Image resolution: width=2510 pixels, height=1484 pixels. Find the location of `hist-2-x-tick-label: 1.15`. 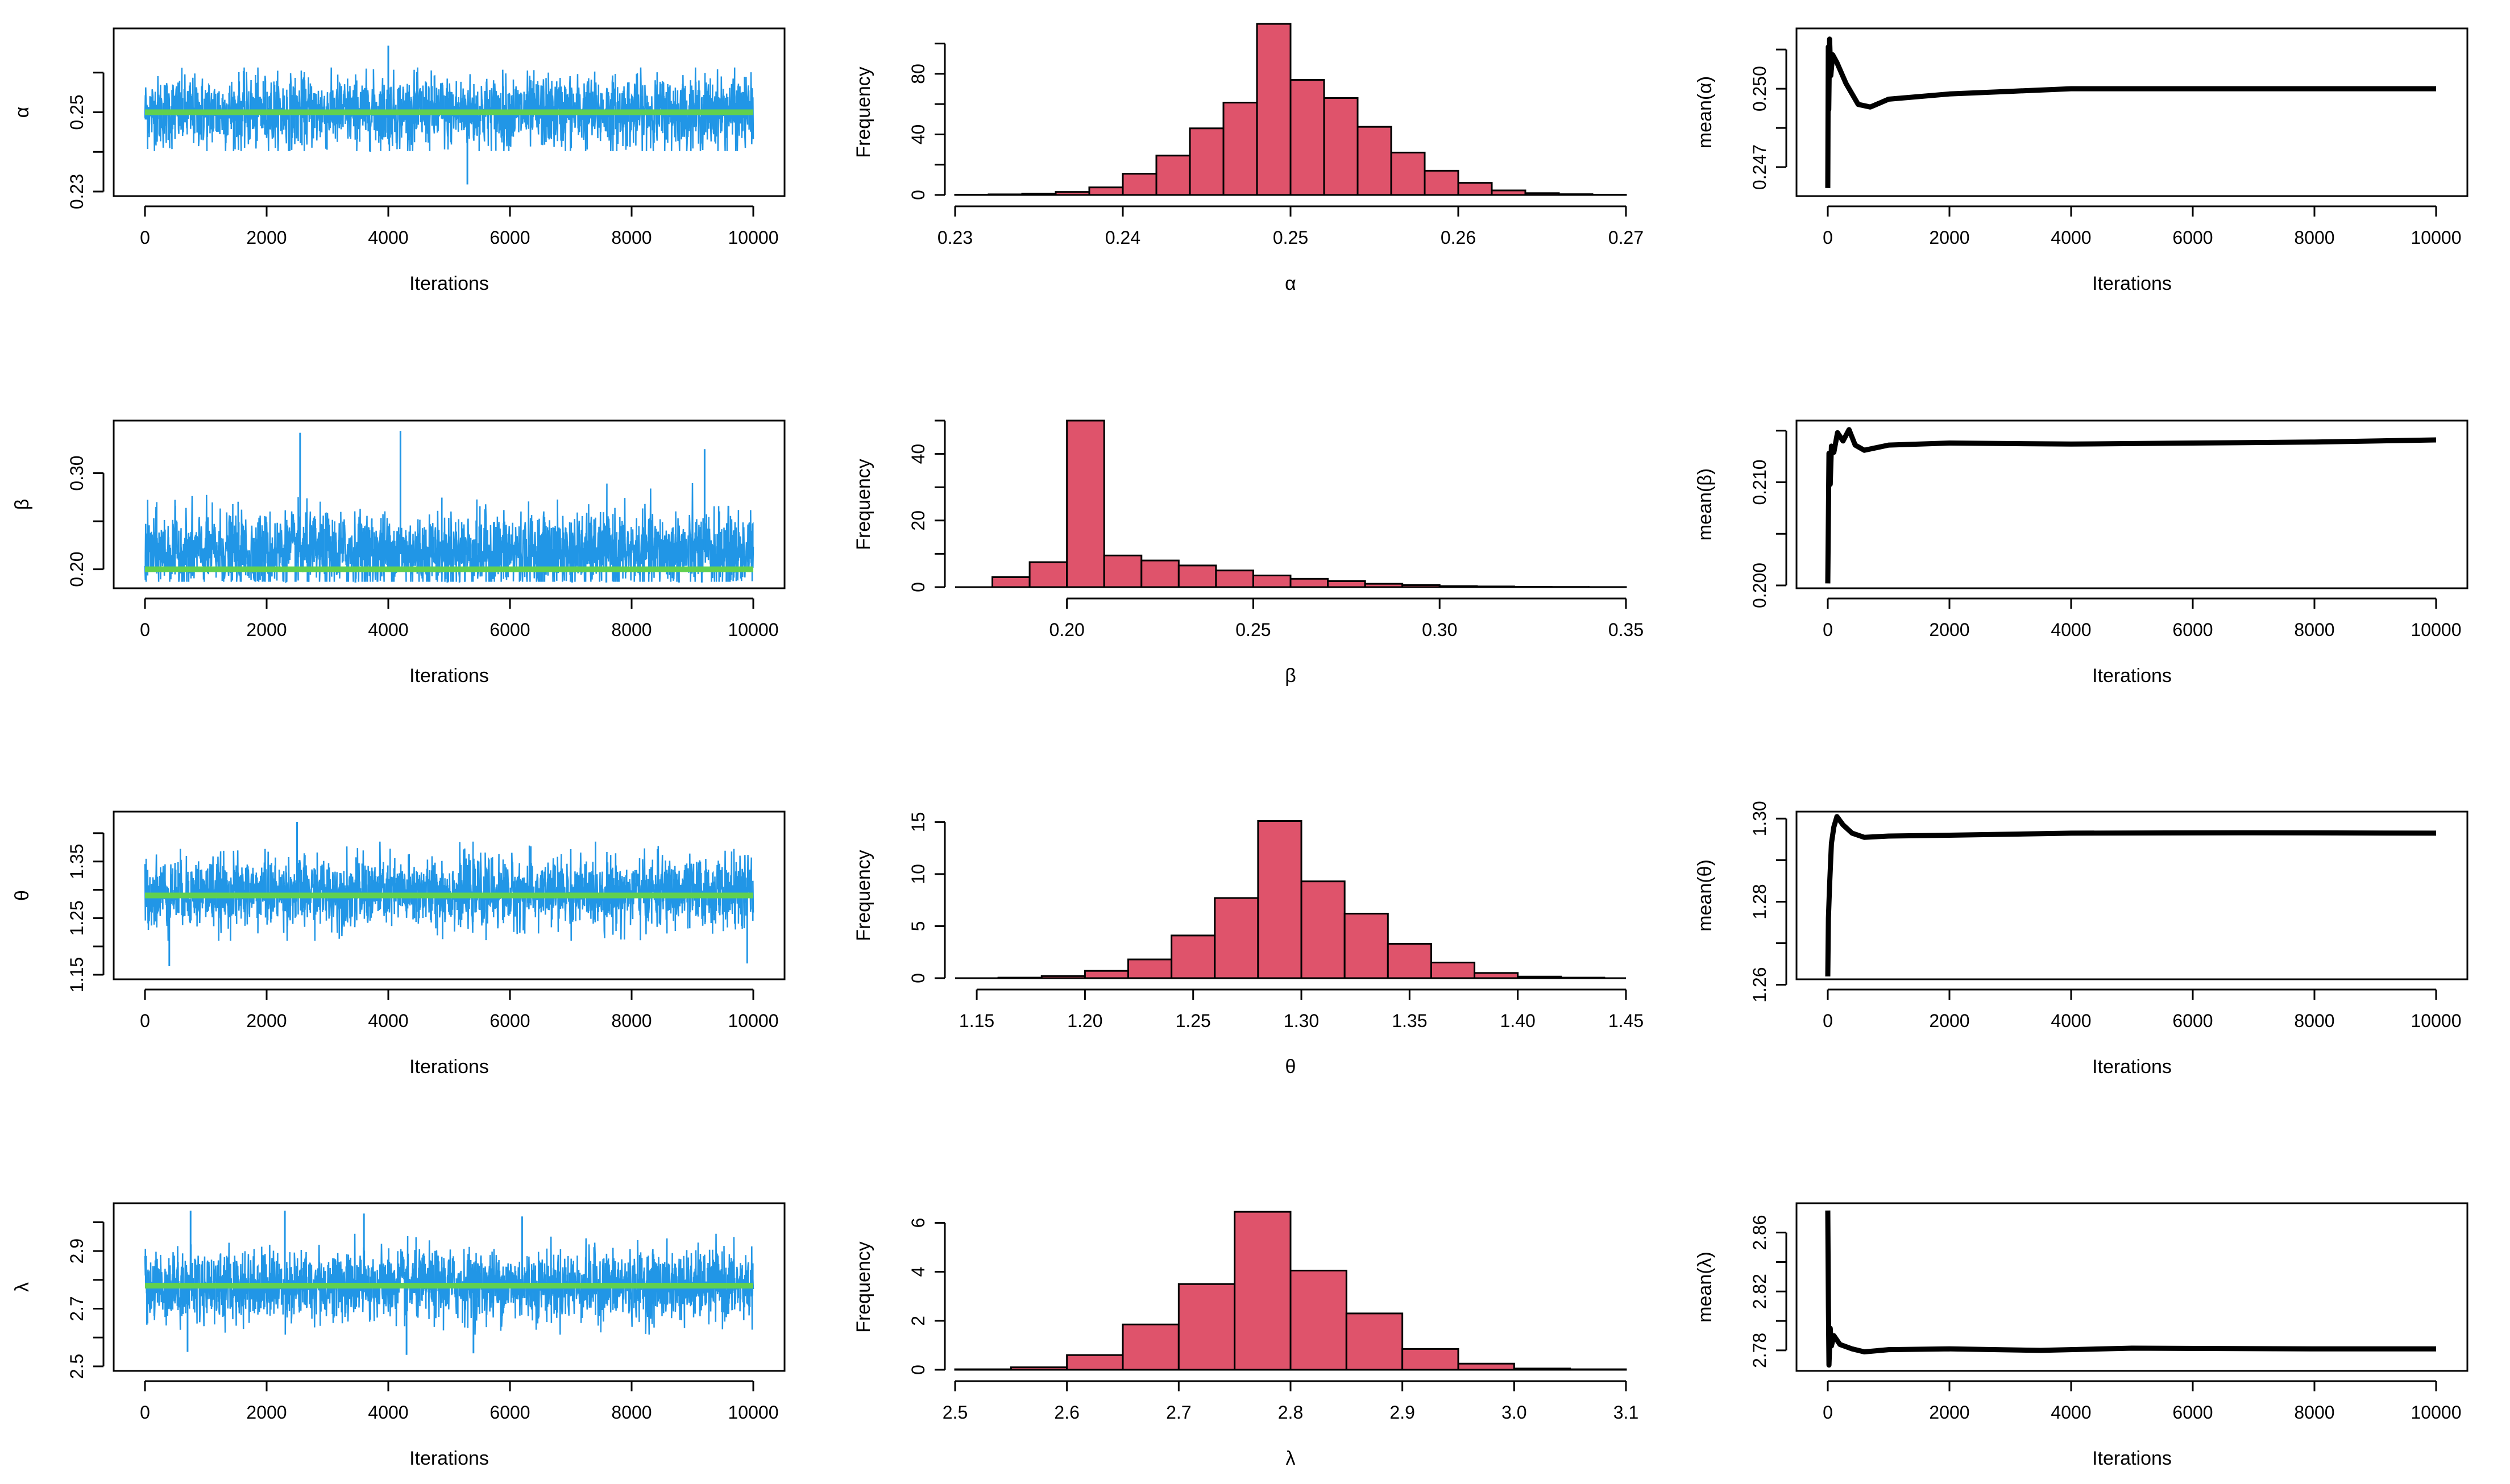

hist-2-x-tick-label: 1.15 is located at coordinates (976, 1021).